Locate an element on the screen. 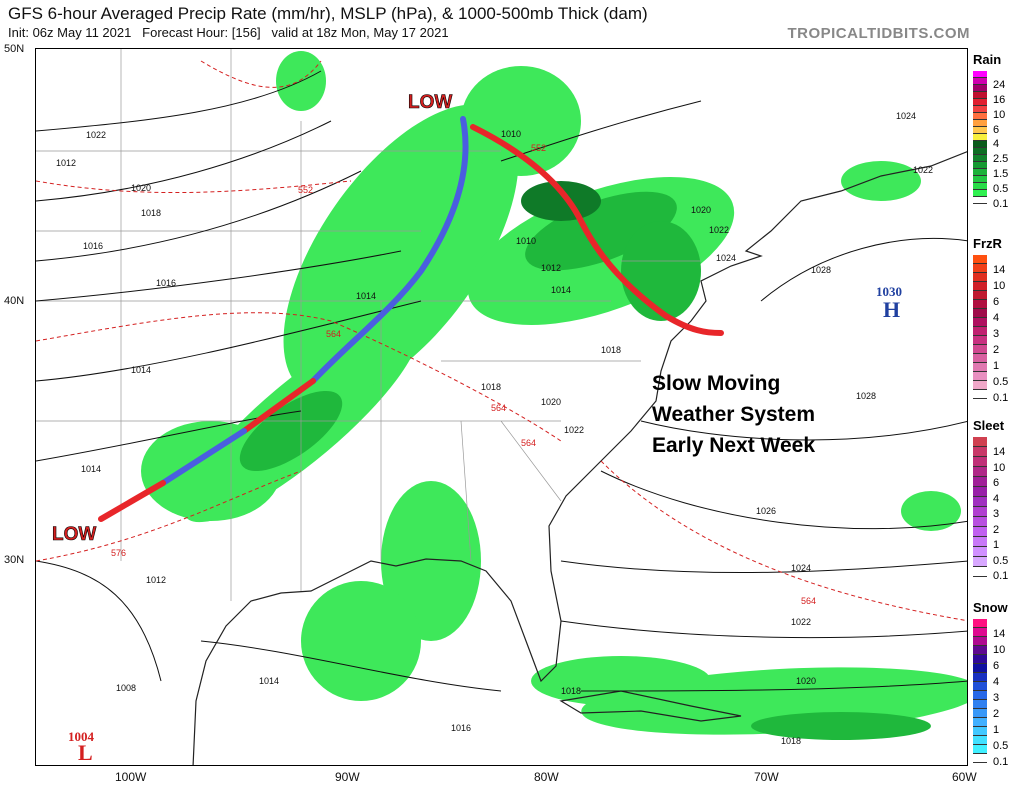 This screenshot has width=1024, height=786. lat-label: 30N is located at coordinates (14, 560).